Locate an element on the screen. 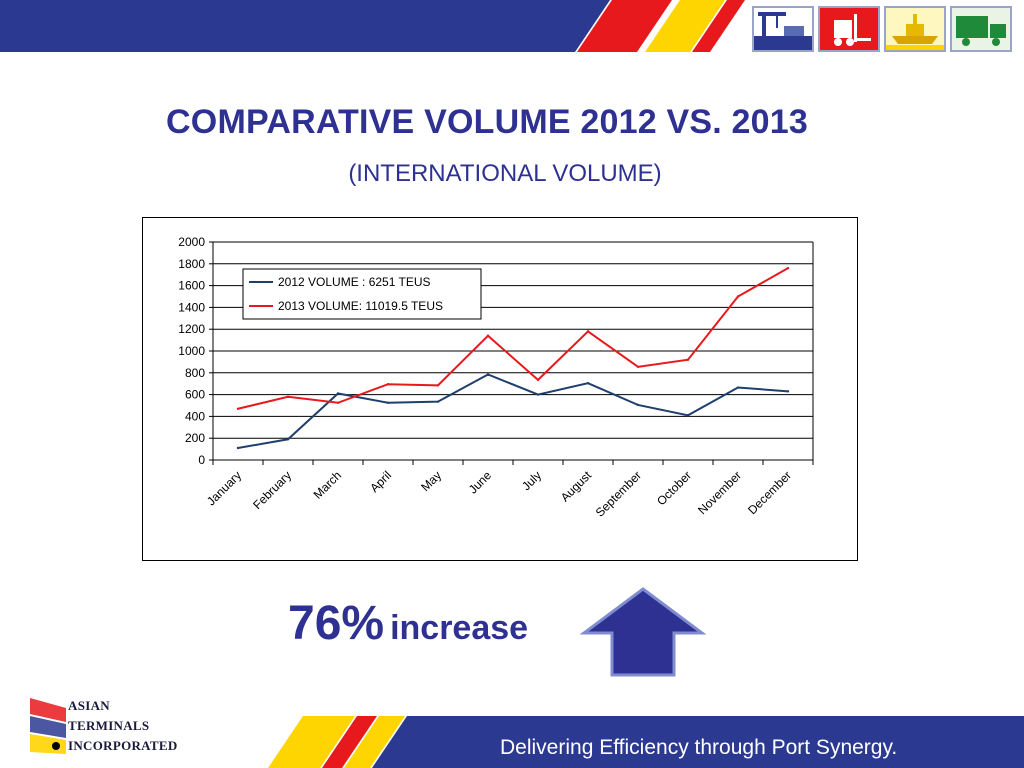  page-title: COMPARATIVE VOLUME 2012 VS. 2013 is located at coordinates (487, 122).